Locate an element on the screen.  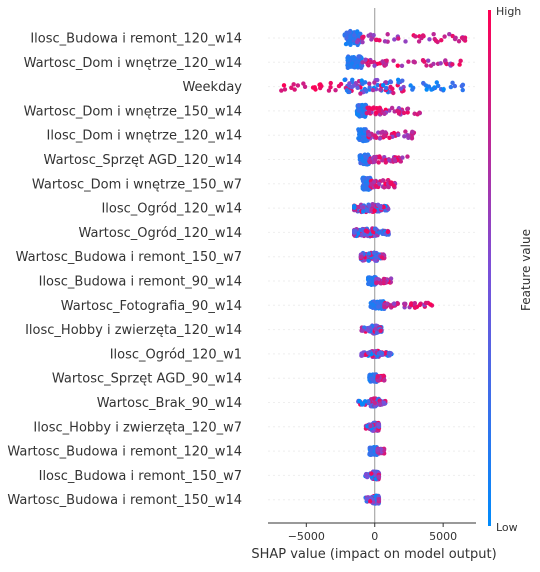
feature-label: Wartosc_Sprzęt AGD_120_w14 is located at coordinates (143, 160).